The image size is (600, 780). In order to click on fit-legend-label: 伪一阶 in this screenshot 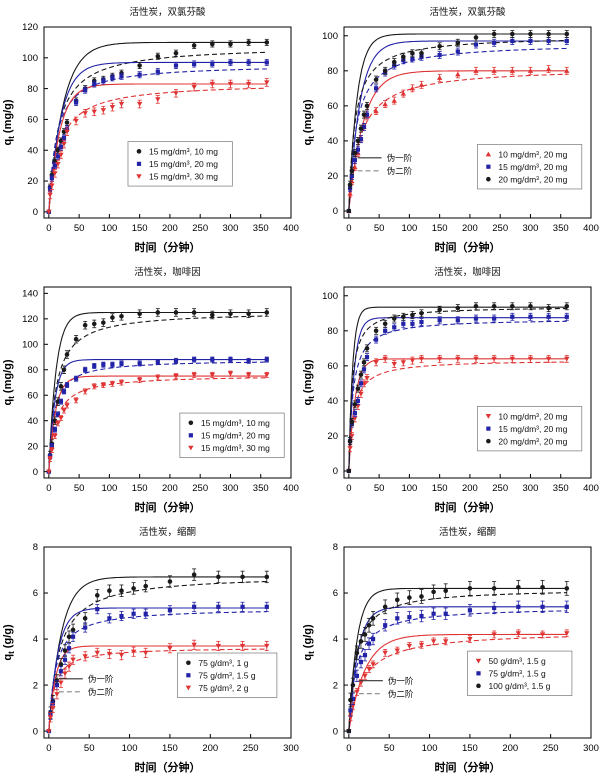, I will do `click(400, 158)`.